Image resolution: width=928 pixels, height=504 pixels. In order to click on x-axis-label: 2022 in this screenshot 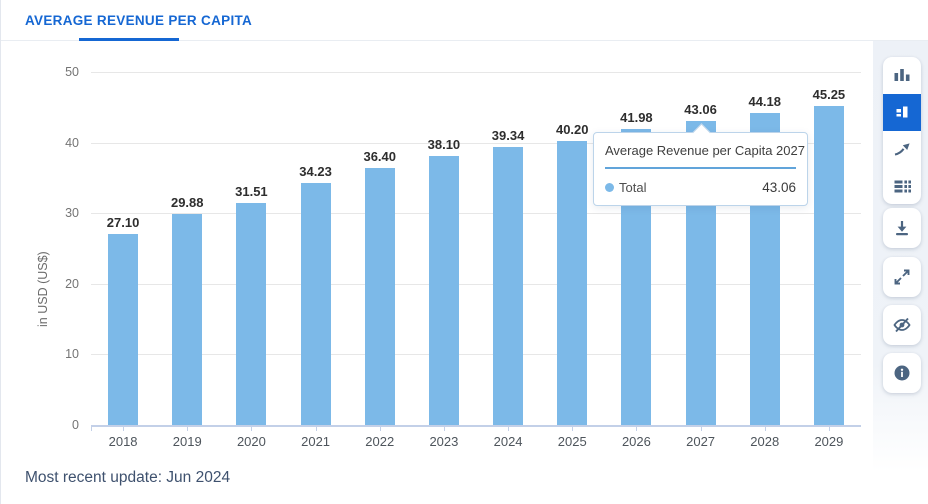, I will do `click(380, 441)`.